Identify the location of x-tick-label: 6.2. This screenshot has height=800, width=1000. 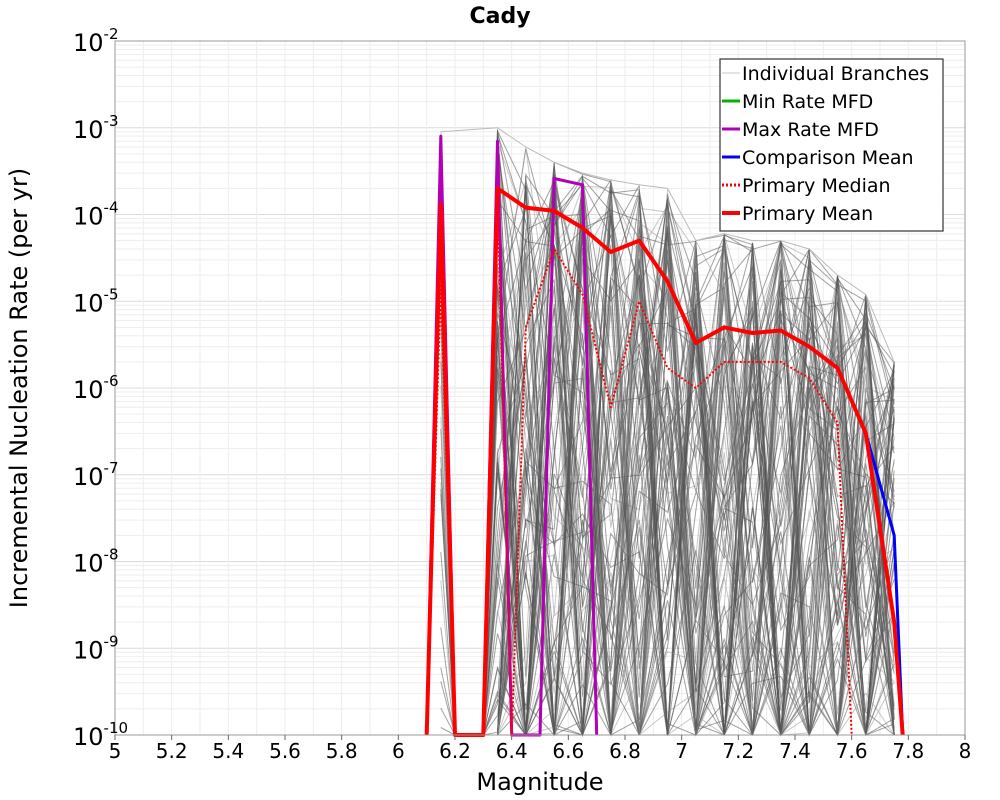
(455, 751).